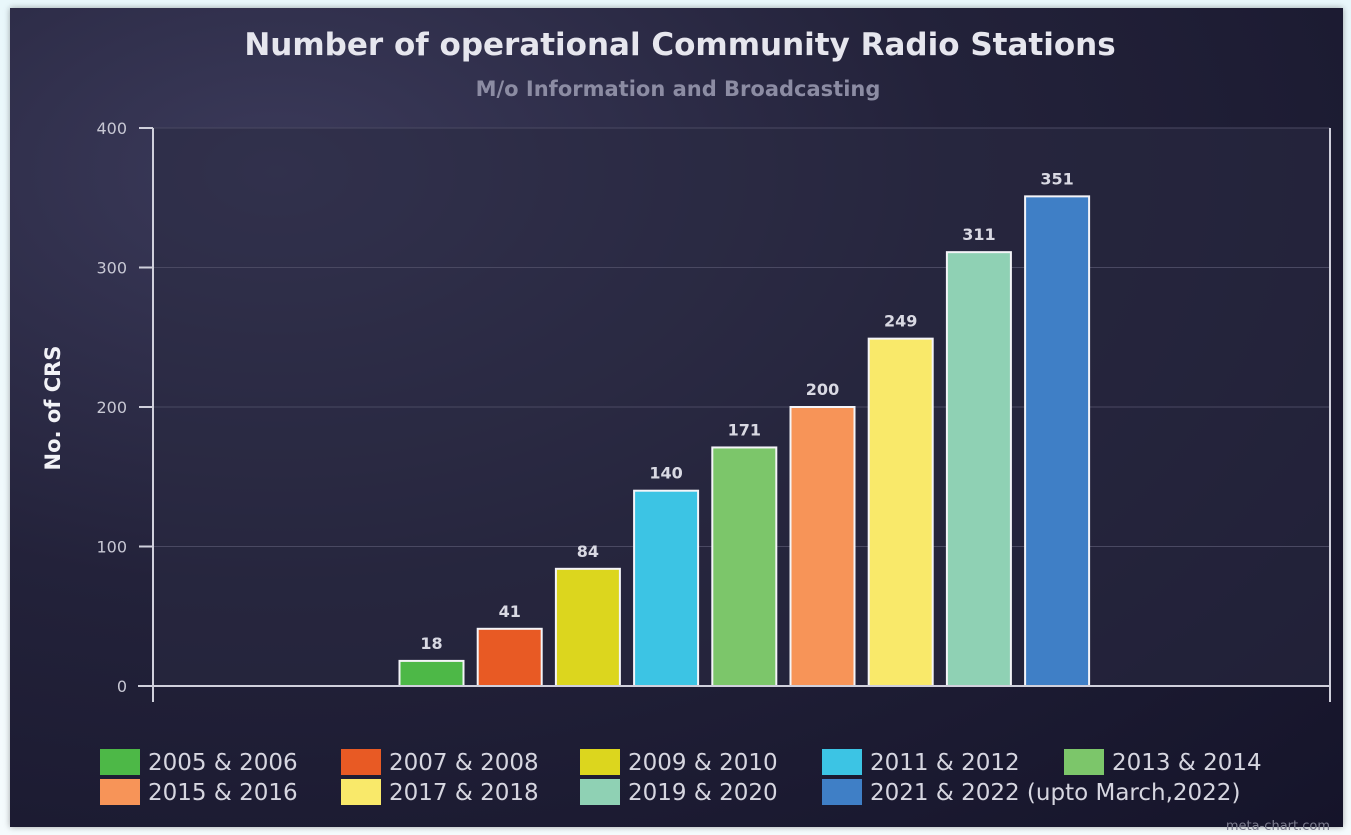  I want to click on bar-value-label: 171, so click(744, 429).